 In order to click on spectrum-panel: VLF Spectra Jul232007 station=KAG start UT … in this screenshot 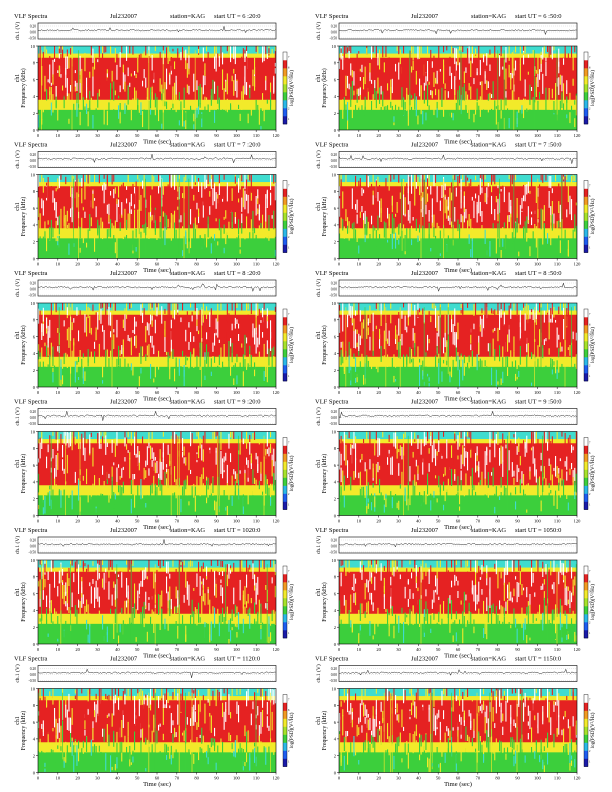, I will do `click(455, 722)`.